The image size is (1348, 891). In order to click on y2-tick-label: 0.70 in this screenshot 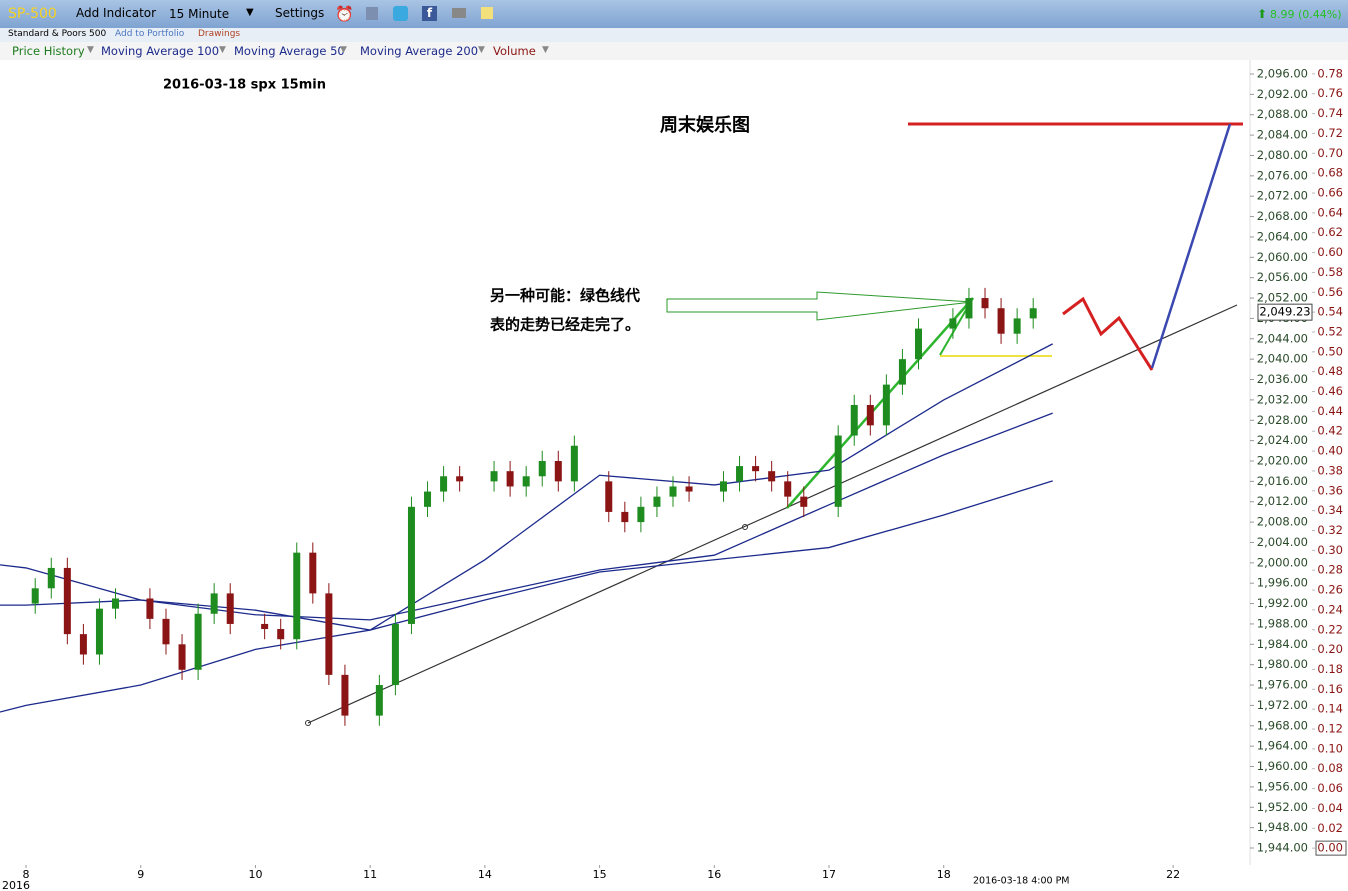, I will do `click(1330, 153)`.